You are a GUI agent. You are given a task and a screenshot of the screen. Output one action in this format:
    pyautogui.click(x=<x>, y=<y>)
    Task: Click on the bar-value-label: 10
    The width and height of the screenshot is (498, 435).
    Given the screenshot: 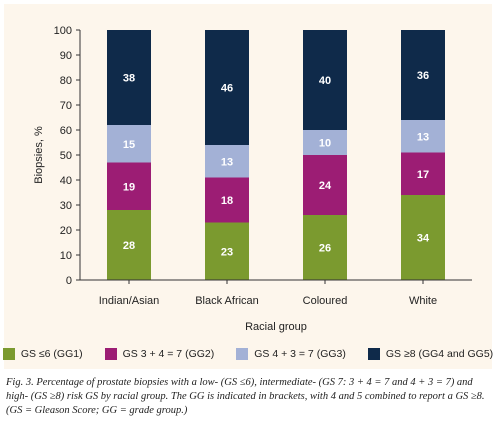 What is the action you would take?
    pyautogui.click(x=325, y=144)
    